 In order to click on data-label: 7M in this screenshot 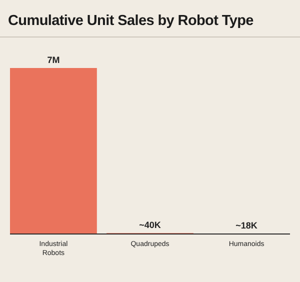, I will do `click(53, 60)`.